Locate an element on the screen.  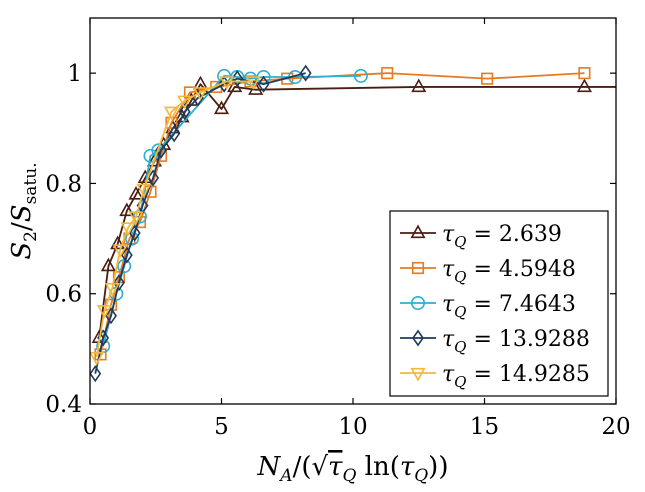
legend-item: τQ = 14.9285 is located at coordinates (495, 376).